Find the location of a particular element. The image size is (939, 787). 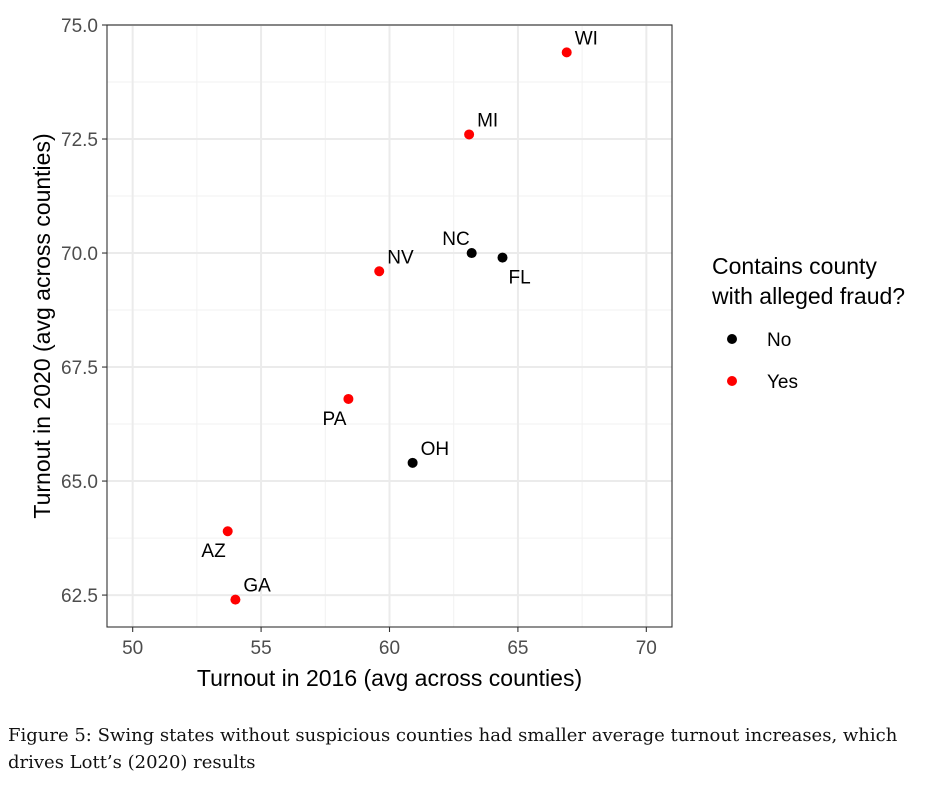

y-tick-label: 70.0 is located at coordinates (79, 254).